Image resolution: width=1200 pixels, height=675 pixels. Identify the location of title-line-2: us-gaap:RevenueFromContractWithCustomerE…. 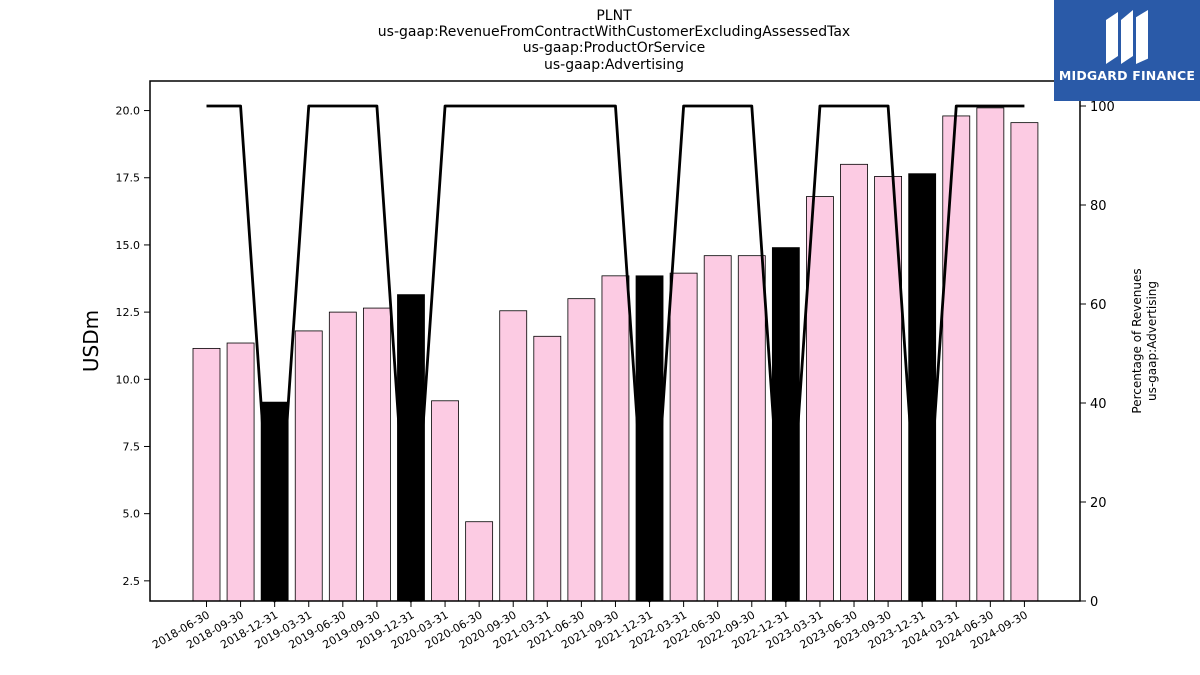
(614, 32).